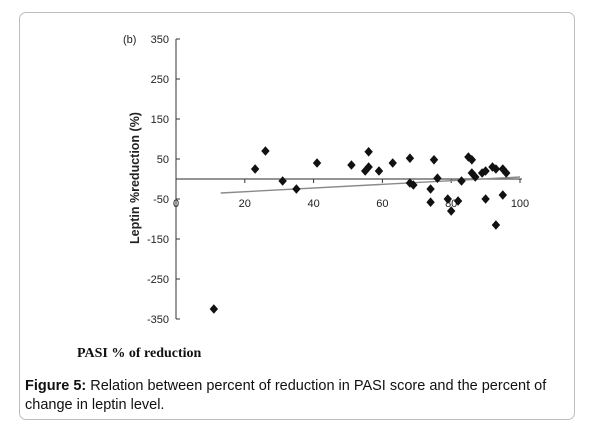 This screenshot has width=589, height=436. Describe the element at coordinates (160, 80) in the screenshot. I see `y-tick-label: 250` at that location.